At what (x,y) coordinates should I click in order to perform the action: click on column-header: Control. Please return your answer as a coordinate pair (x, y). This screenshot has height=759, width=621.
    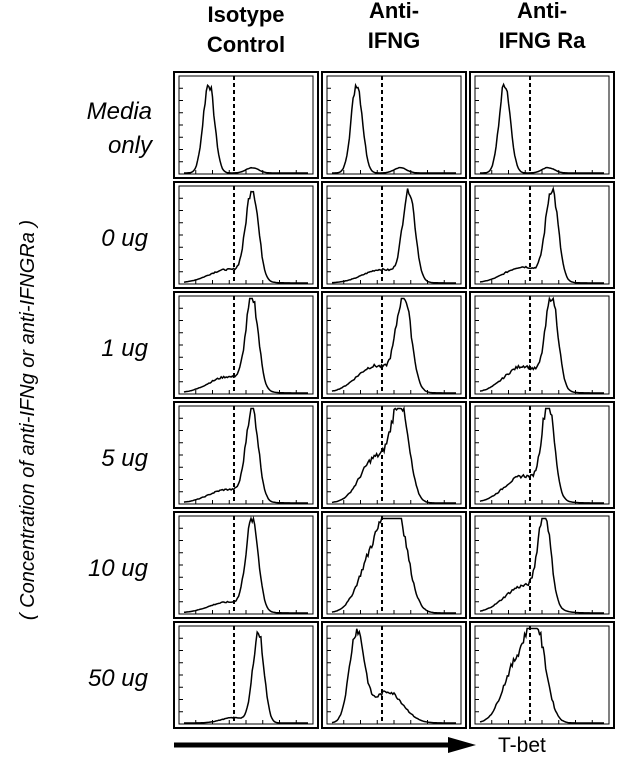
    Looking at the image, I should click on (246, 44).